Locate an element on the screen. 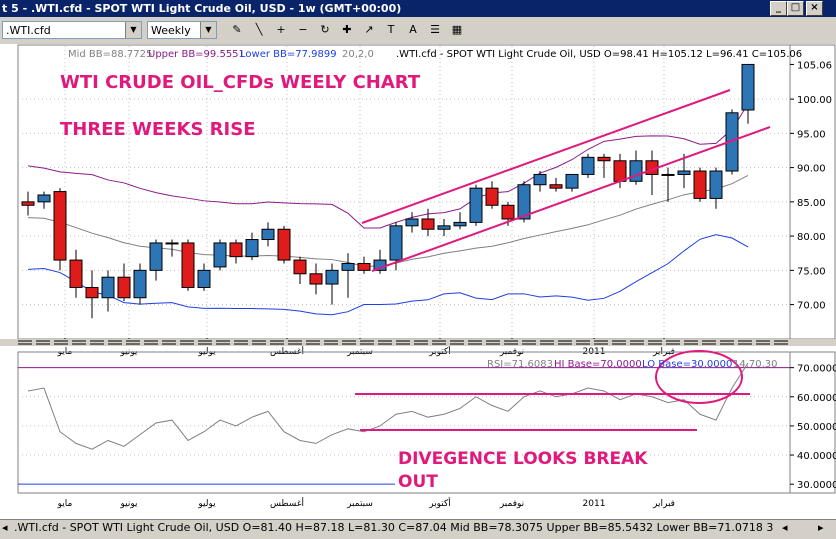  status-scroll-right-icon: ▸ is located at coordinates (821, 527).